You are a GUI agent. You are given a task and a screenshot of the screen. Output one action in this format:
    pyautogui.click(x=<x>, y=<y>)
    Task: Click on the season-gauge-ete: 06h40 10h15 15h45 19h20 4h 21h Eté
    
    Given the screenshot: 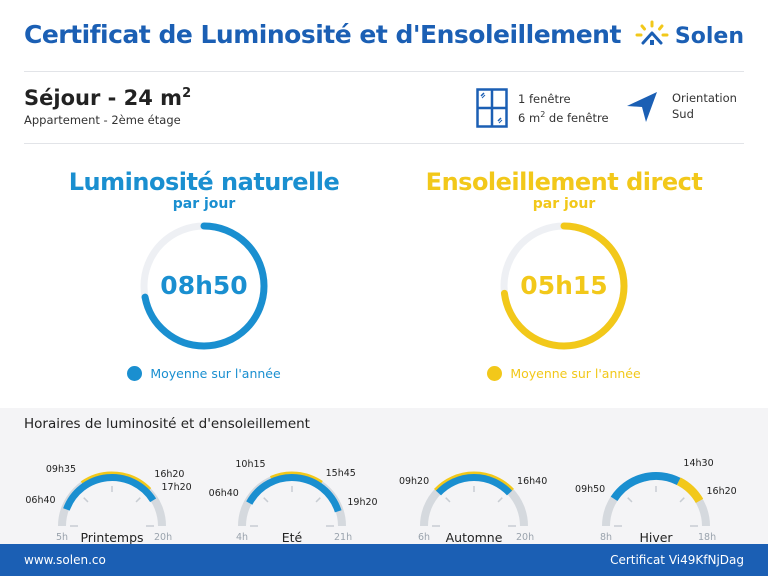 What is the action you would take?
    pyautogui.click(x=292, y=496)
    